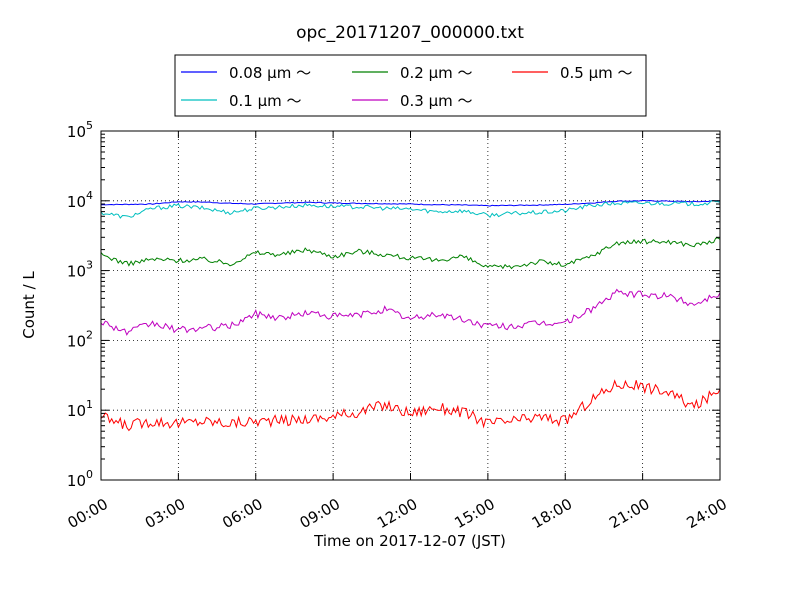 The width and height of the screenshot is (800, 600). Describe the element at coordinates (265, 101) in the screenshot. I see `legend-label: 0.1 μm ～` at that location.